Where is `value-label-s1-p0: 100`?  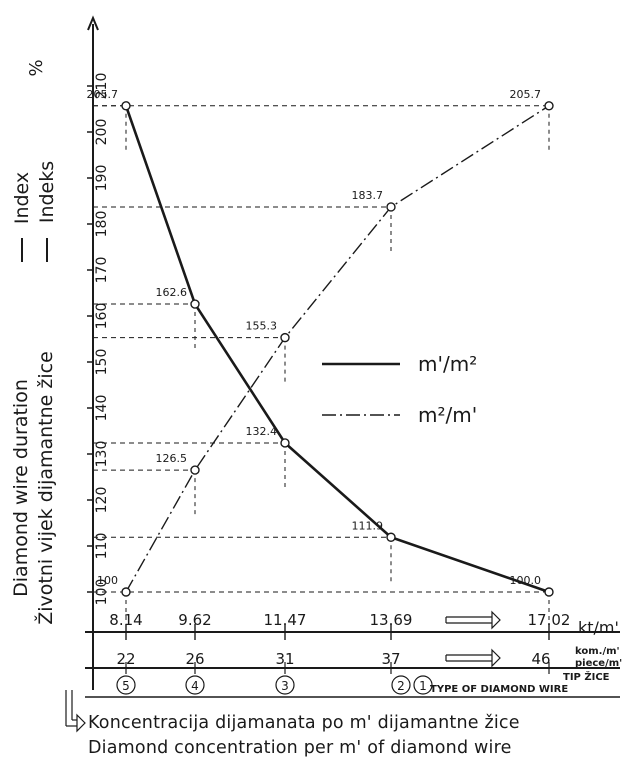 value-label-s1-p0: 100 is located at coordinates (107, 580).